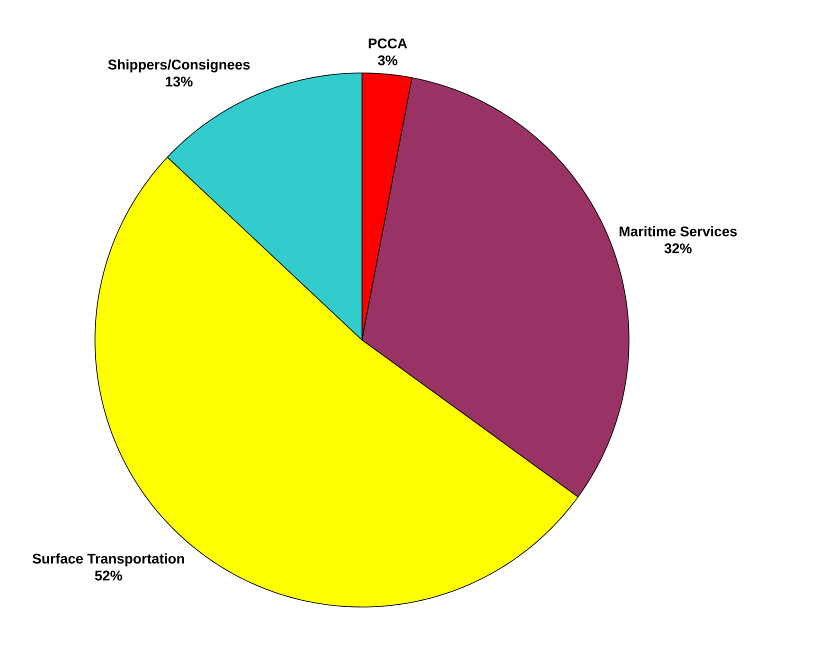  I want to click on data-label: 13%, so click(179, 81).